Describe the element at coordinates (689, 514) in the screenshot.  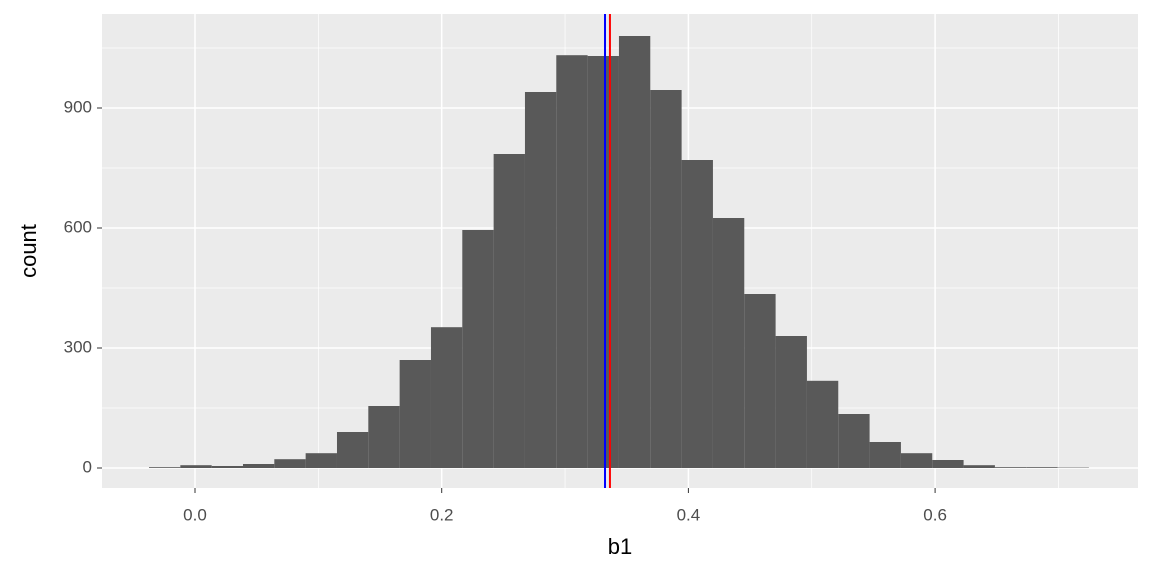
I see `x-tick-label: 0.4` at that location.